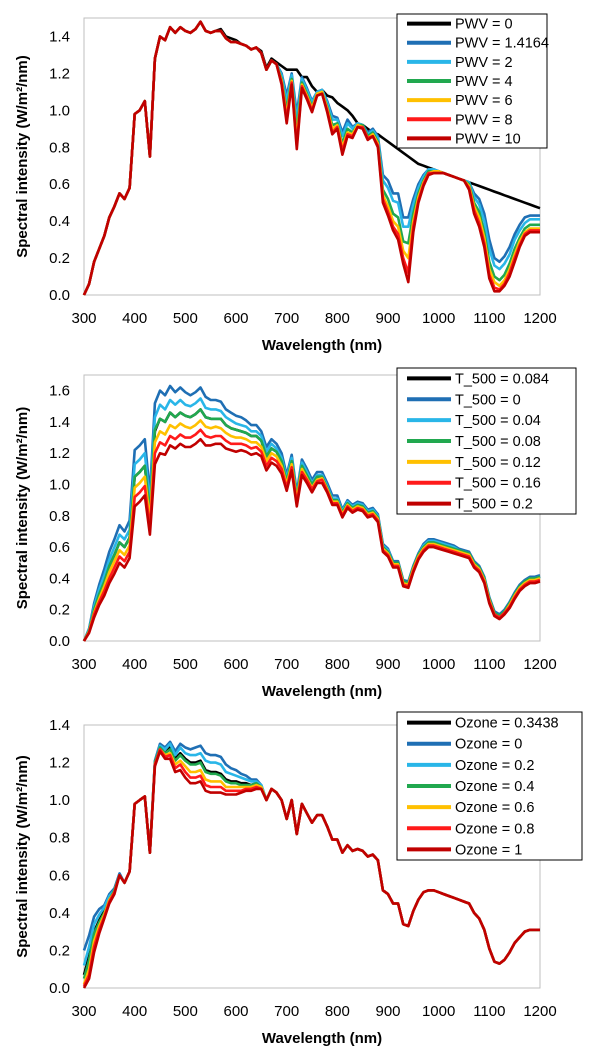  I want to click on legend-entry: T_500 = 0.08, so click(498, 442).